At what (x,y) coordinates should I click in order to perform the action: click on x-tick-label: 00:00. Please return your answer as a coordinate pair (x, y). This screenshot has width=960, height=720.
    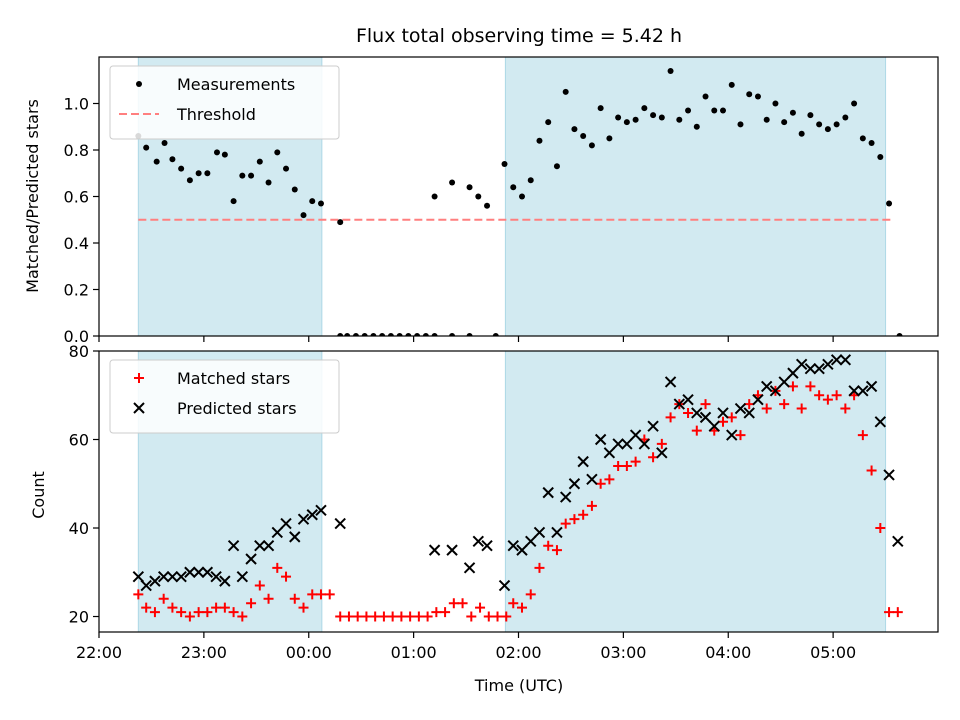
    Looking at the image, I should click on (309, 652).